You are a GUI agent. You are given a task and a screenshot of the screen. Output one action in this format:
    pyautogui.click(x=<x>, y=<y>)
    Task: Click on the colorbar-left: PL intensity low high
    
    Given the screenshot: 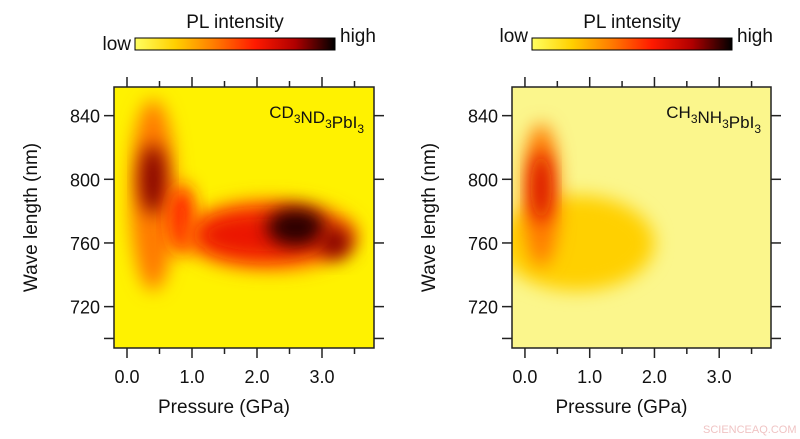 What is the action you would take?
    pyautogui.click(x=238, y=33)
    